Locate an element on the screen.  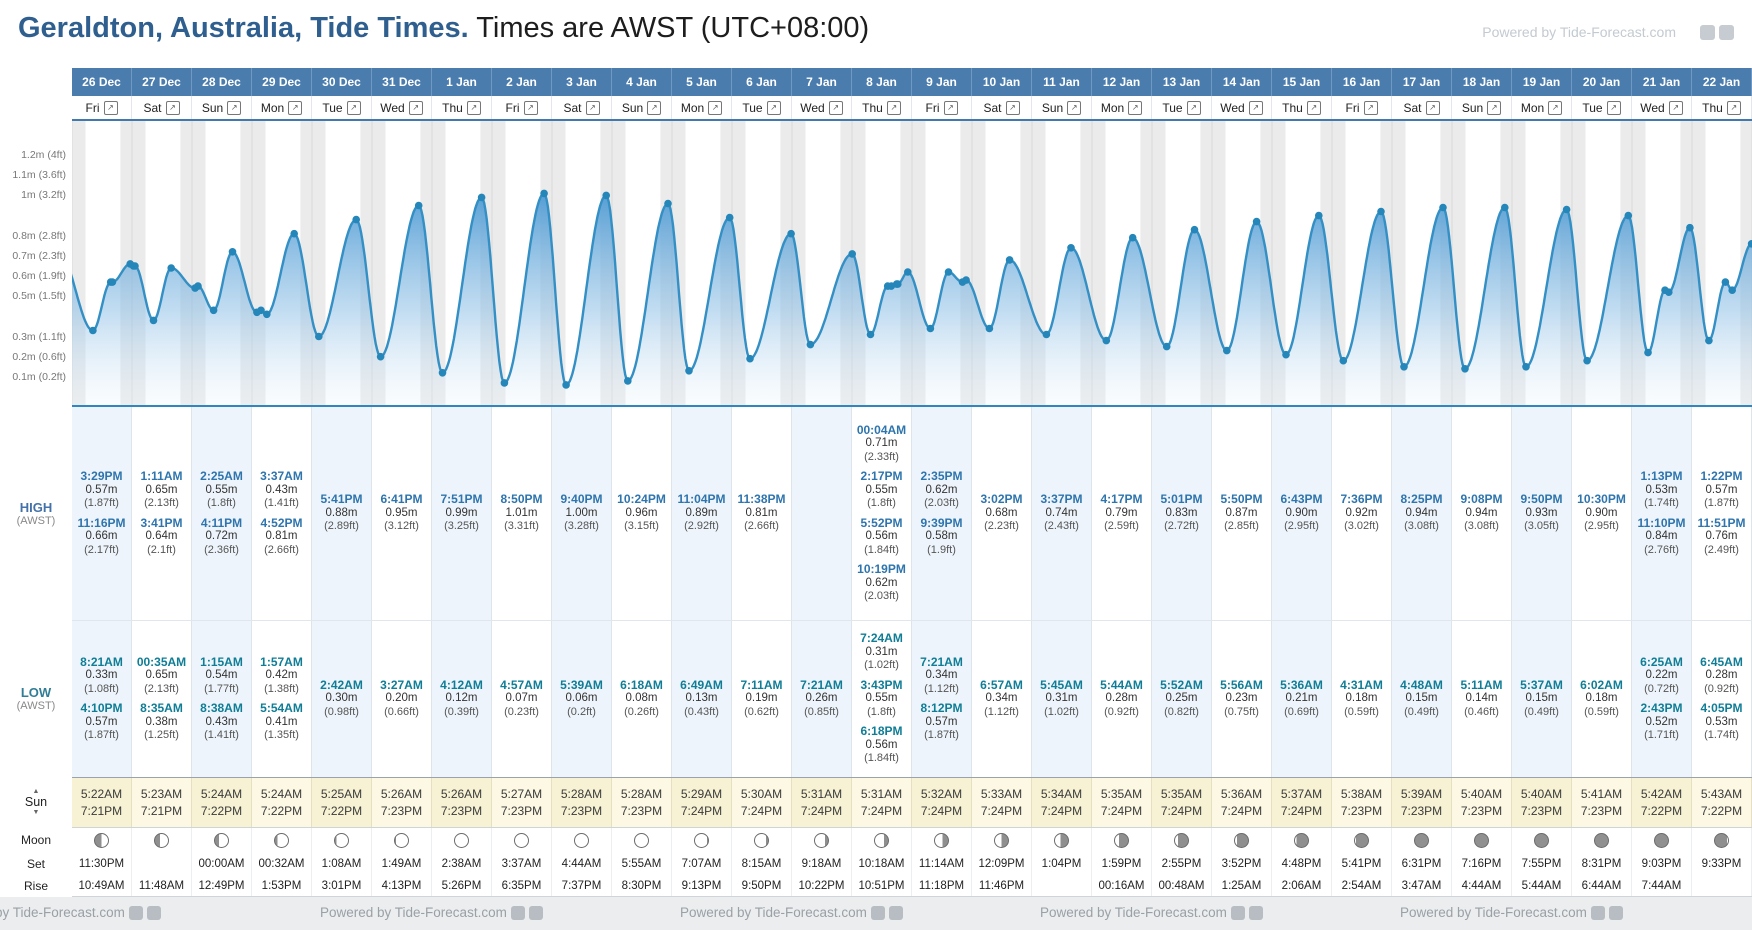
date-header-cell: 6 Jan is located at coordinates (762, 82).